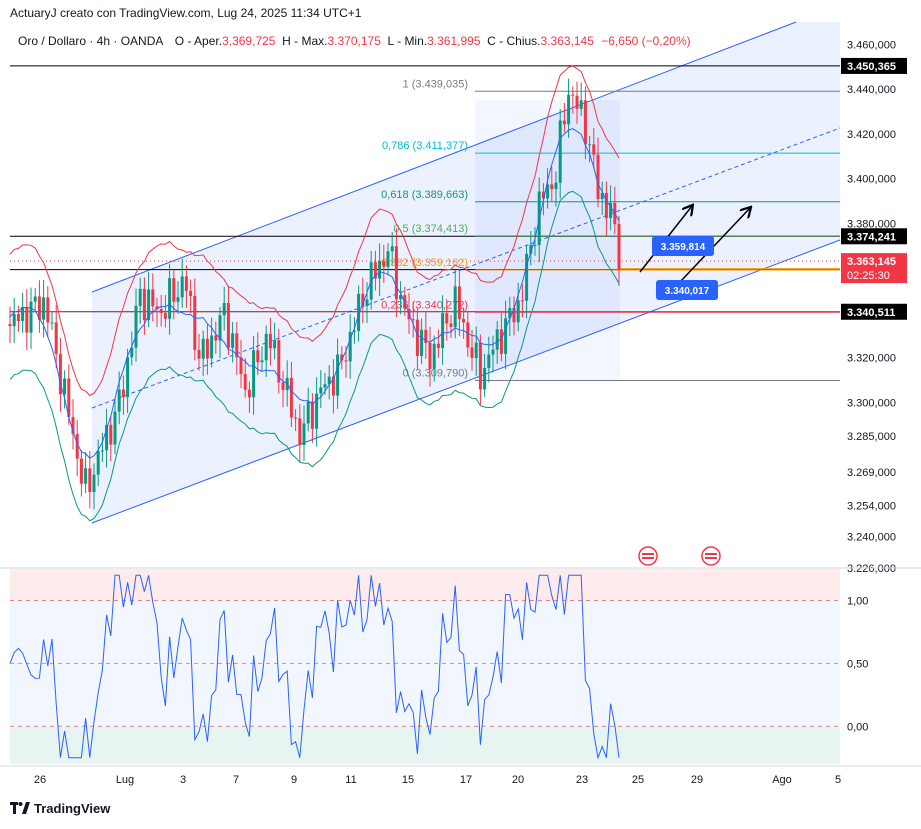 Image resolution: width=921 pixels, height=829 pixels. I want to click on x-tick-label: 23, so click(582, 780).